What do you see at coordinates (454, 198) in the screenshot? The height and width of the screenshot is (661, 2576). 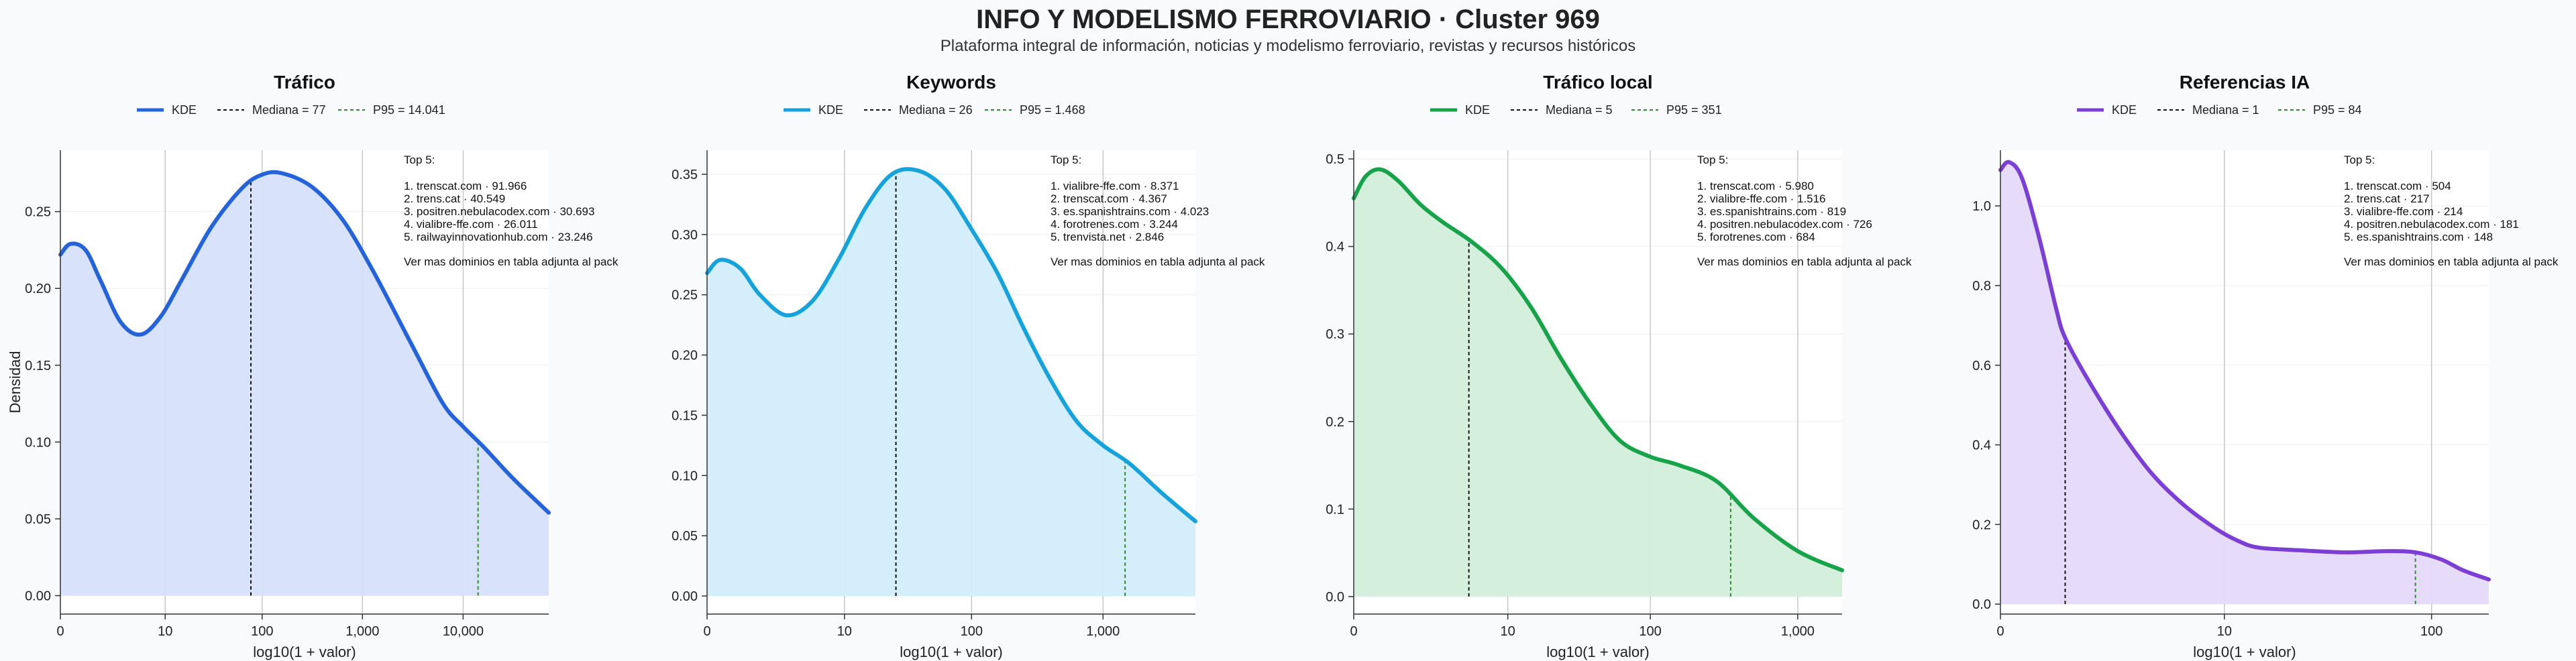 I see `top5-item: 2. trens.cat · 40.549` at bounding box center [454, 198].